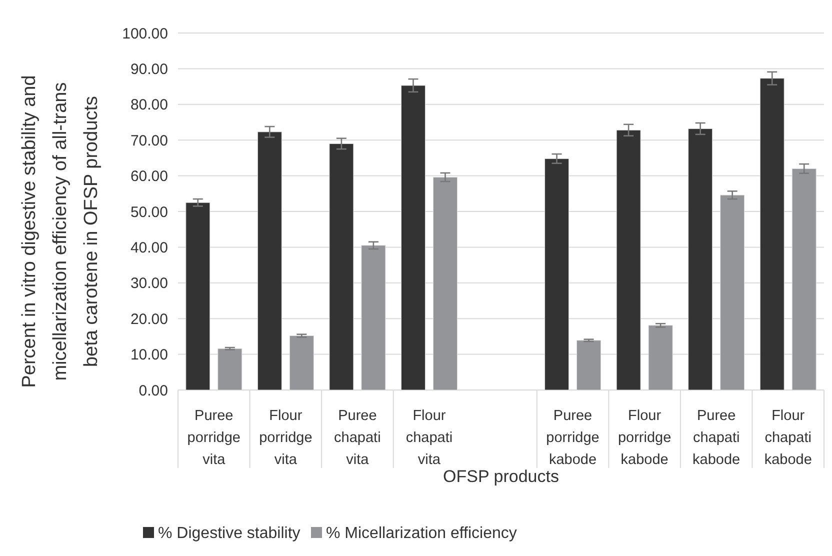  Describe the element at coordinates (149, 141) in the screenshot. I see `y-tick-label: 70.00` at that location.